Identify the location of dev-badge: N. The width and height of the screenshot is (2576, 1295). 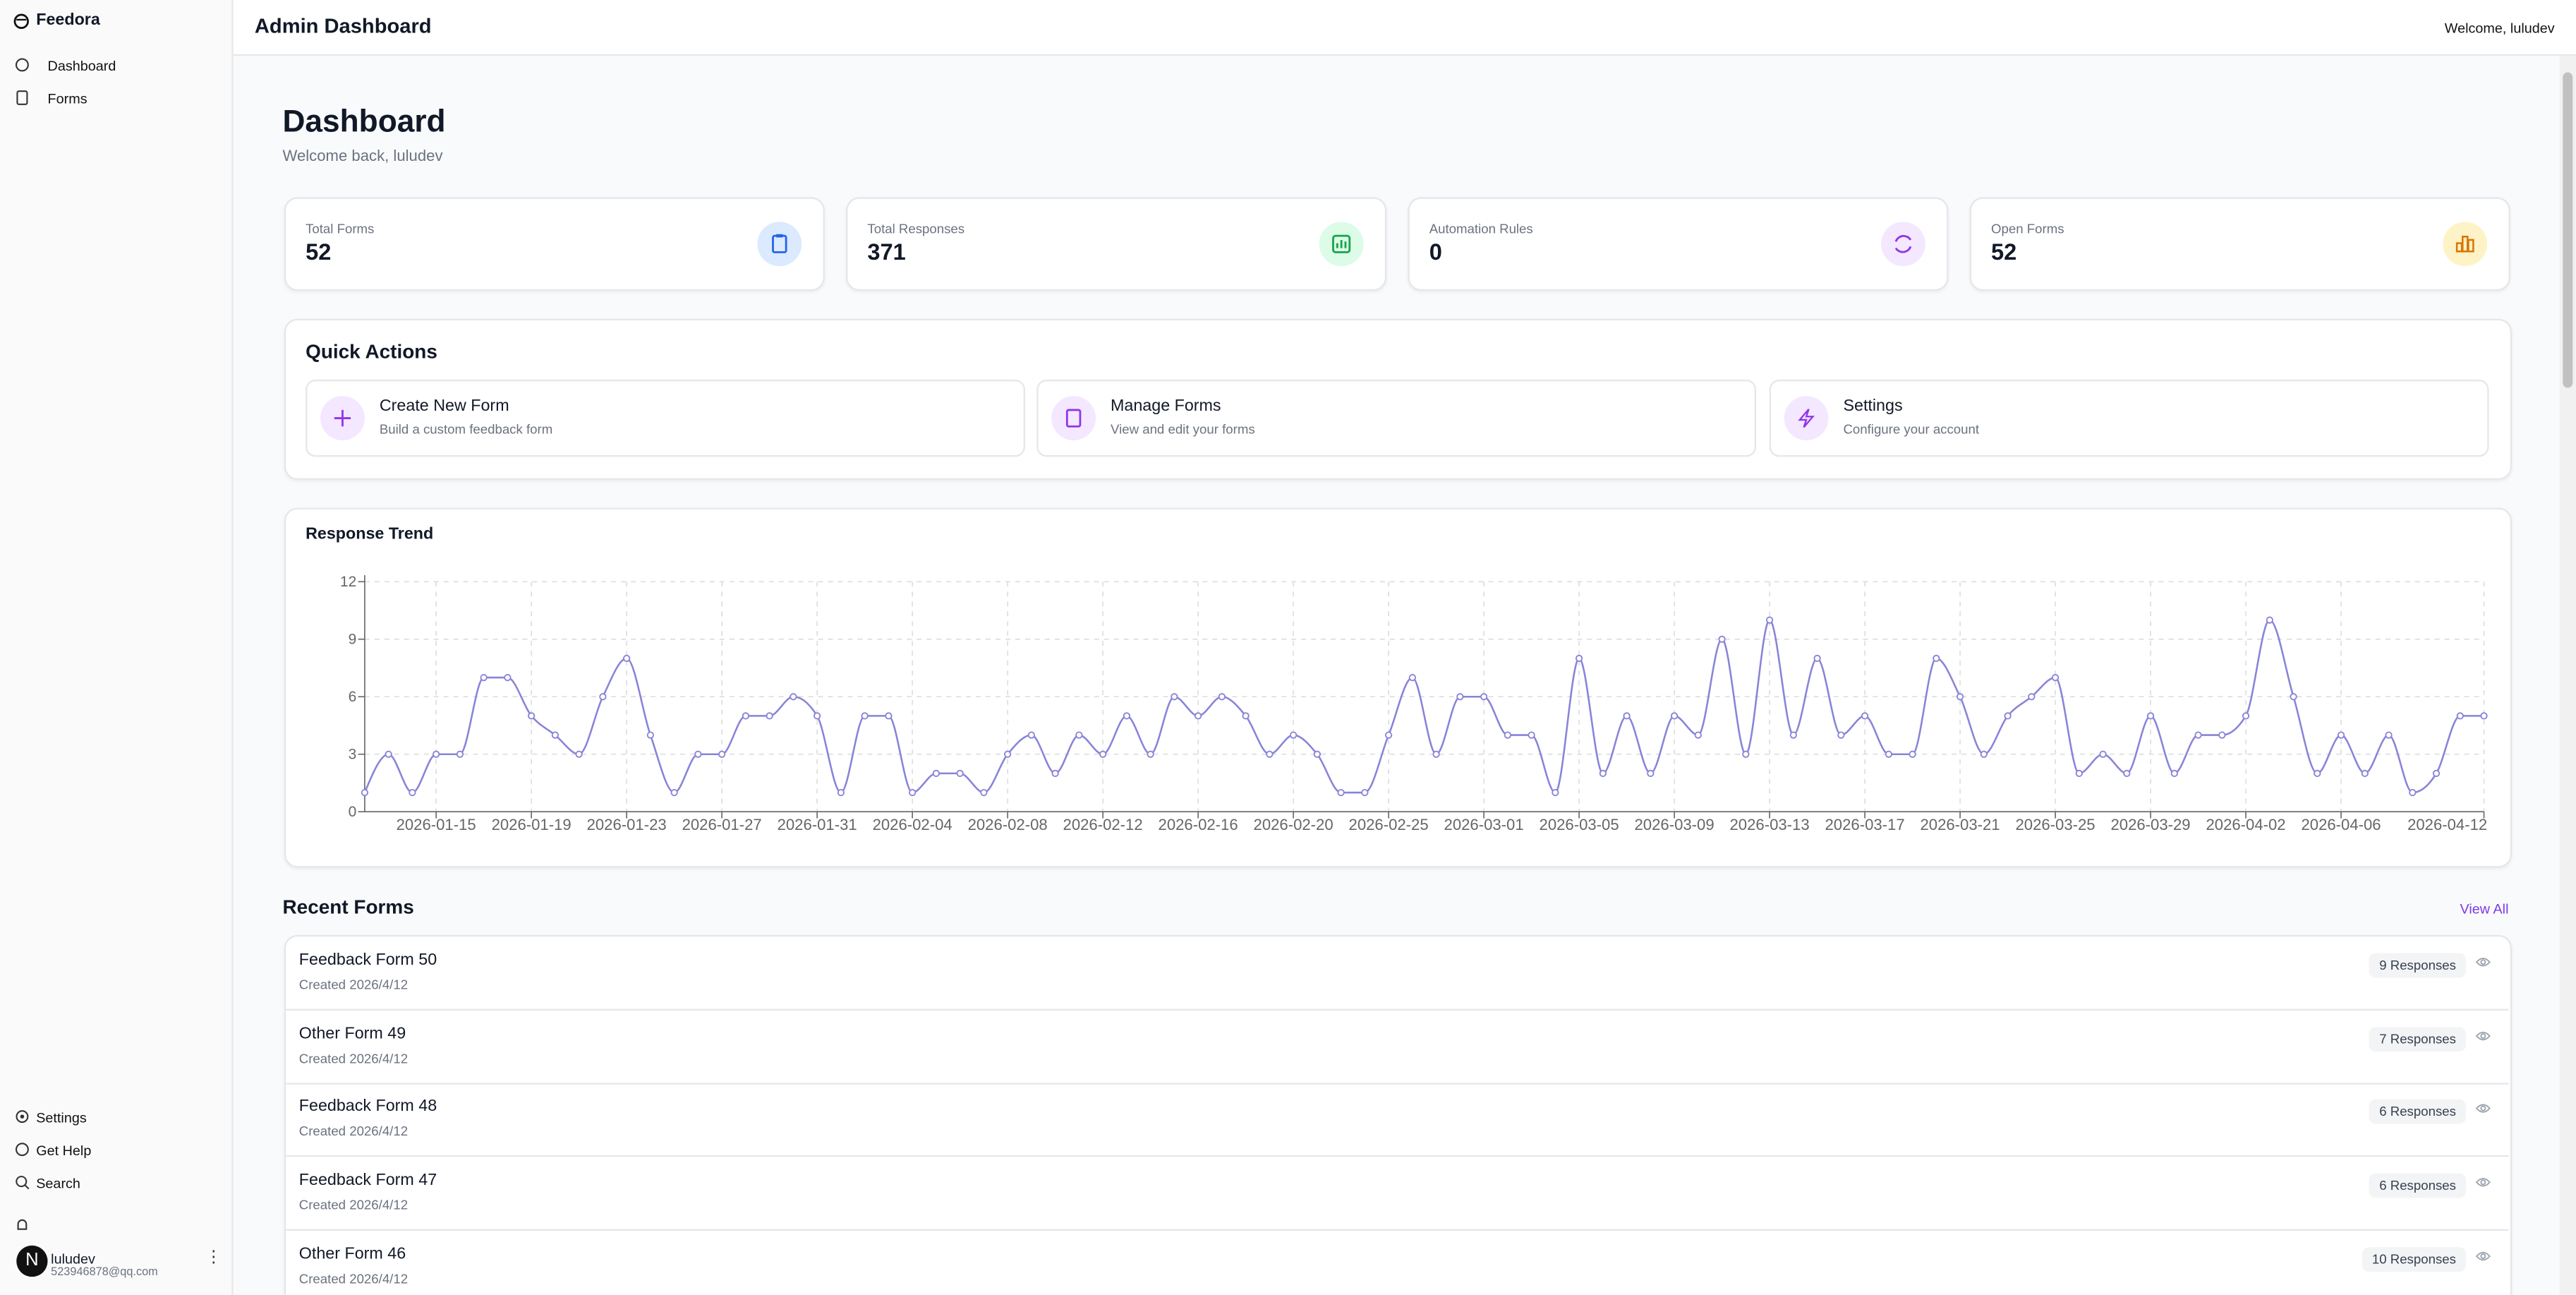
(32, 1261).